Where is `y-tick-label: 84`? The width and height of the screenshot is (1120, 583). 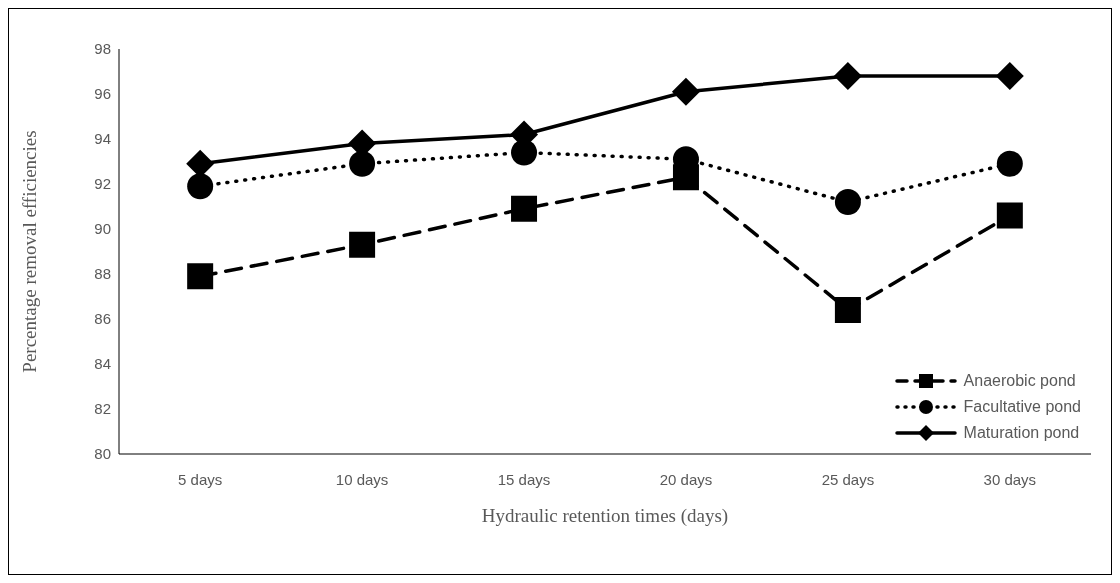 y-tick-label: 84 is located at coordinates (102, 364).